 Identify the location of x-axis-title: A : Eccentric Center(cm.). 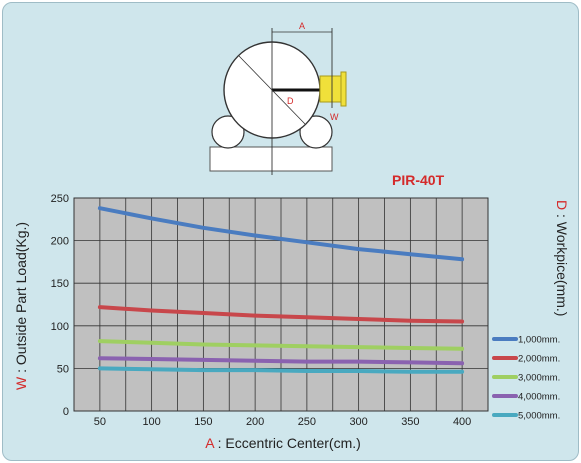
(283, 443).